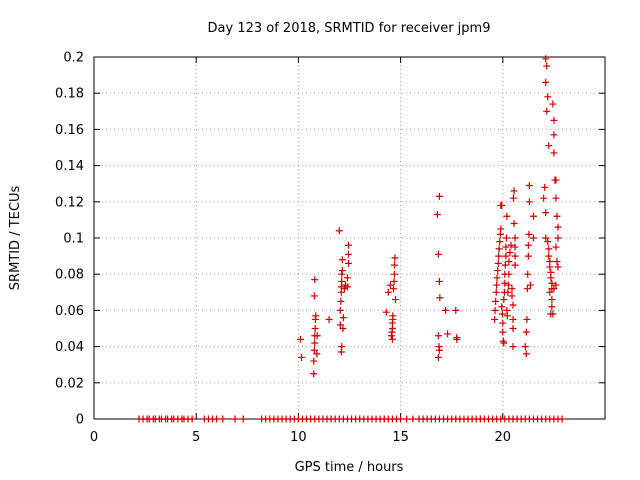 The width and height of the screenshot is (640, 480). What do you see at coordinates (94, 437) in the screenshot?
I see `x-tick-label: 0` at bounding box center [94, 437].